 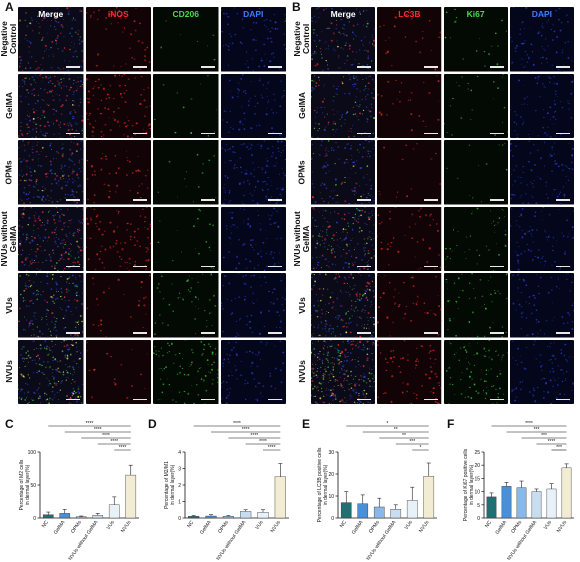 What do you see at coordinates (185, 14) in the screenshot?
I see `channel-label-cd206: CD206` at bounding box center [185, 14].